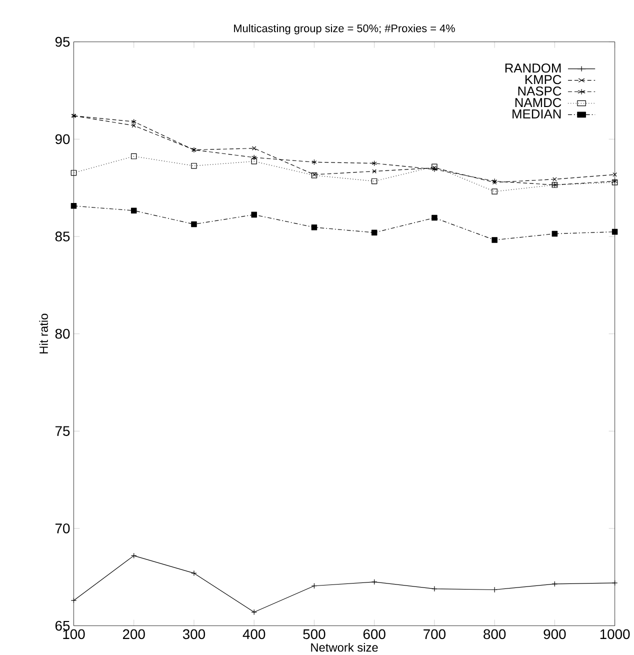  Describe the element at coordinates (63, 431) in the screenshot. I see `y-tick-label: 75` at that location.